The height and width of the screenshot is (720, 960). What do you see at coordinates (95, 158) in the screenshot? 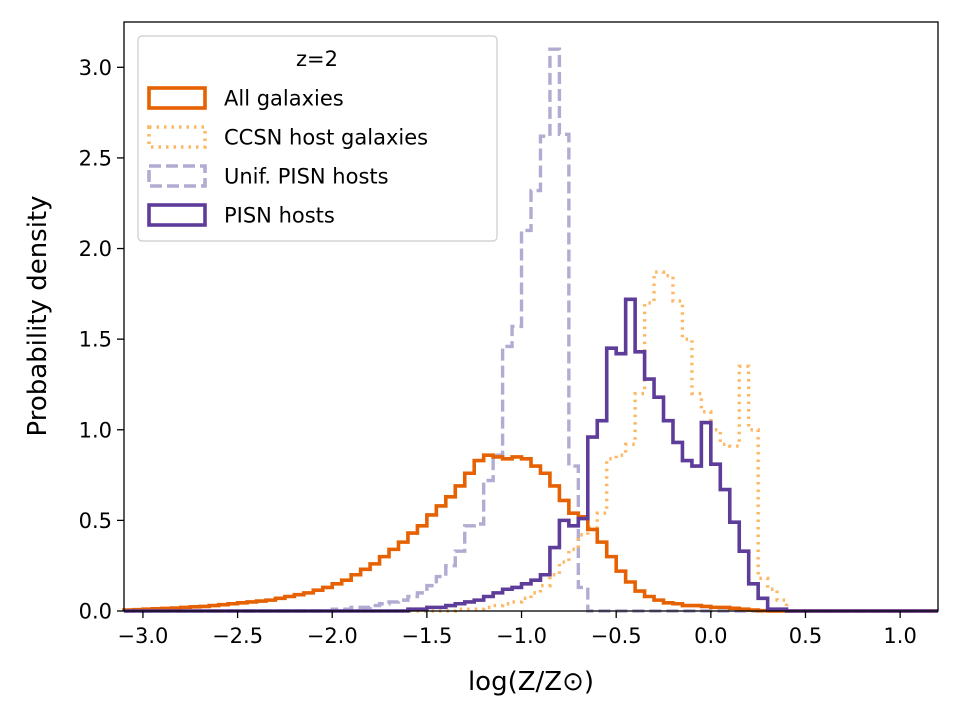
I see `y-tick-label: 2.5` at bounding box center [95, 158].